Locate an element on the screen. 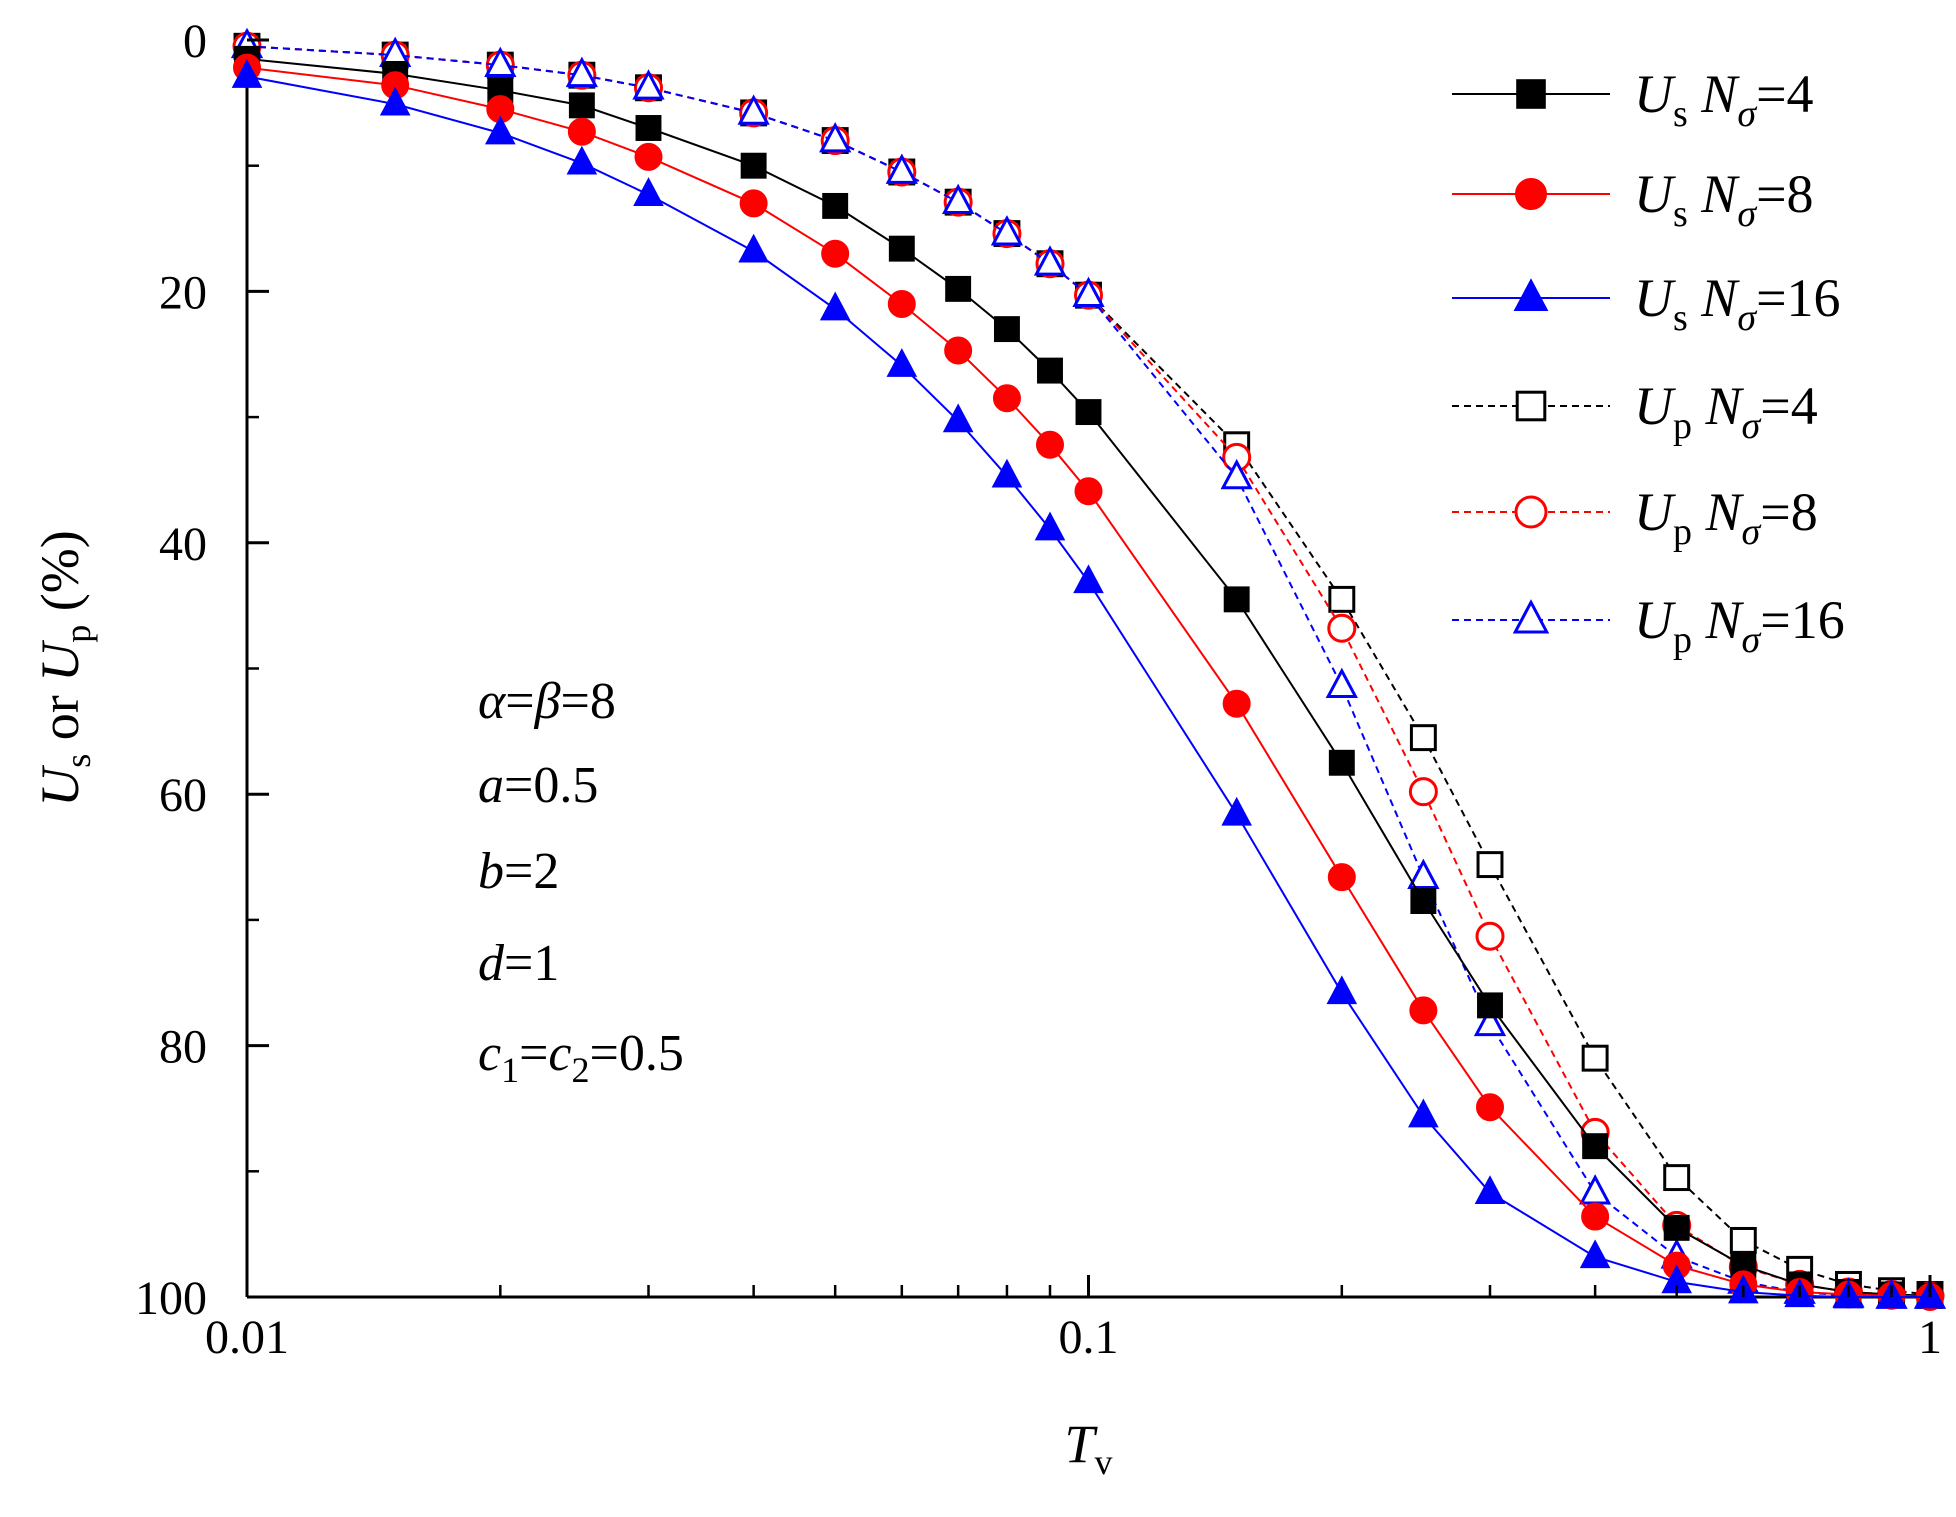 This screenshot has width=1956, height=1517. text-part: a is located at coordinates (491, 785).